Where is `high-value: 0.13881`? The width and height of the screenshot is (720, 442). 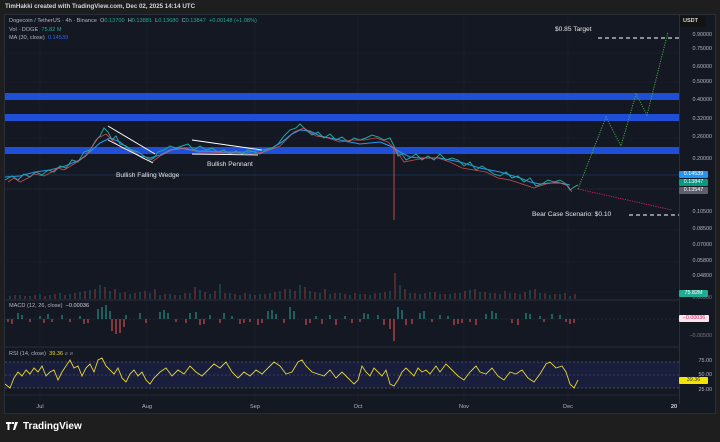 high-value: 0.13881 is located at coordinates (141, 21).